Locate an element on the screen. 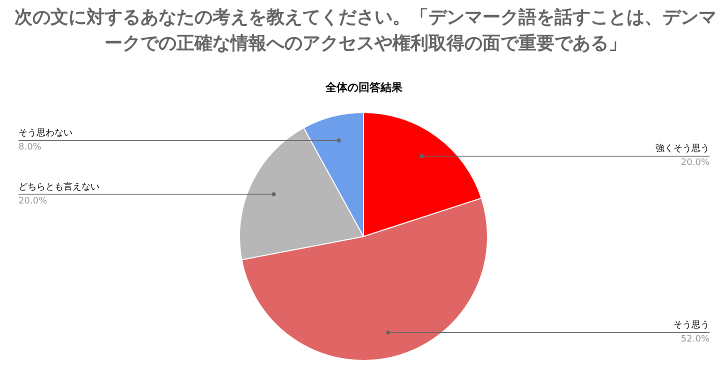  chart-title: 次の文に対するあなたの考えを教えてください。「デンマーク語を話すことは、デンマークでの正確な情報へのアクセスや権利取得の面で重要である」 is located at coordinates (366, 31).